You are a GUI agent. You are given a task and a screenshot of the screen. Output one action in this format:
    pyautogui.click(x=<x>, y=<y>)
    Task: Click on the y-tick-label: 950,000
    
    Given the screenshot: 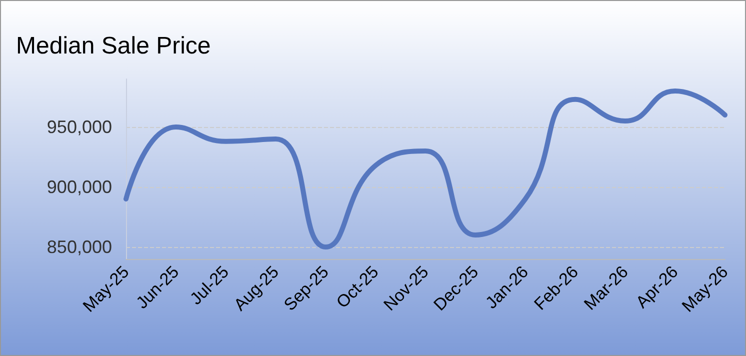 What is the action you would take?
    pyautogui.click(x=79, y=127)
    